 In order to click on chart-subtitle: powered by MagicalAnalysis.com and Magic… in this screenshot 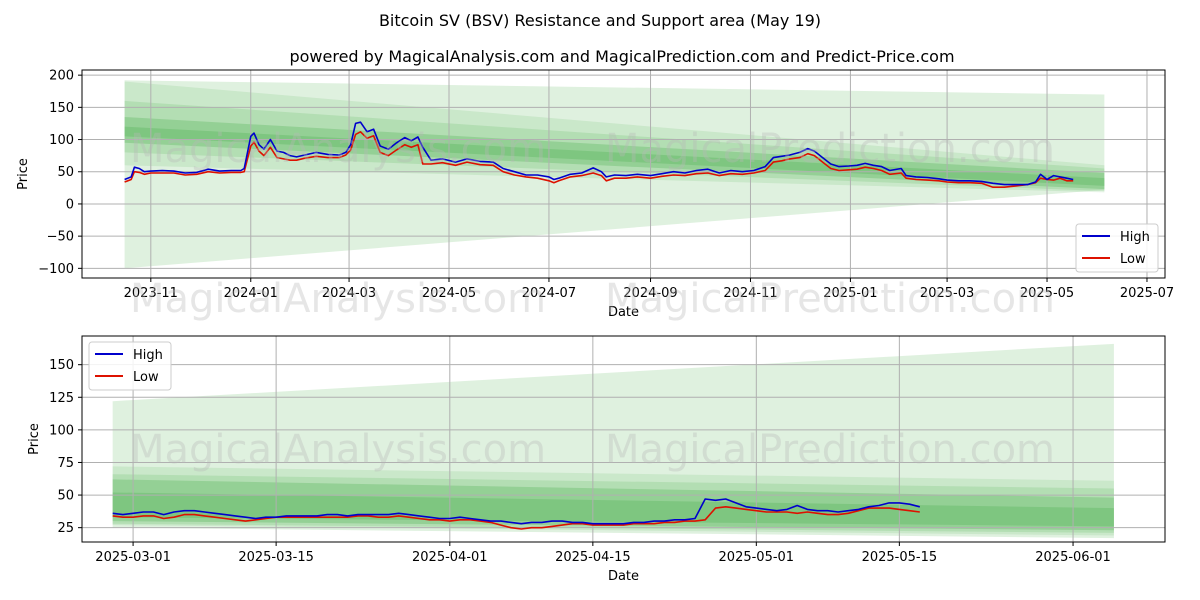, I will do `click(621, 56)`.